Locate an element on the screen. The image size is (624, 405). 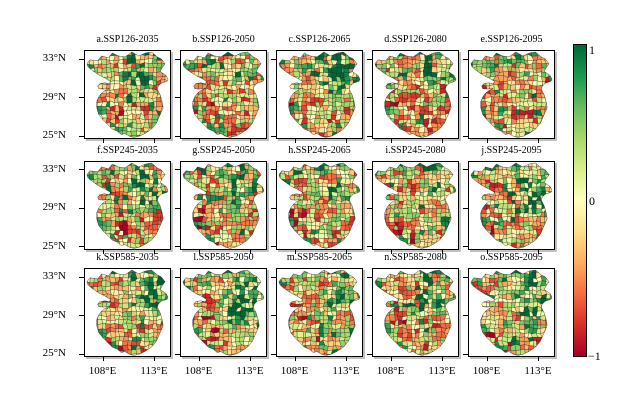
map-svg-n is located at coordinates (415, 312).